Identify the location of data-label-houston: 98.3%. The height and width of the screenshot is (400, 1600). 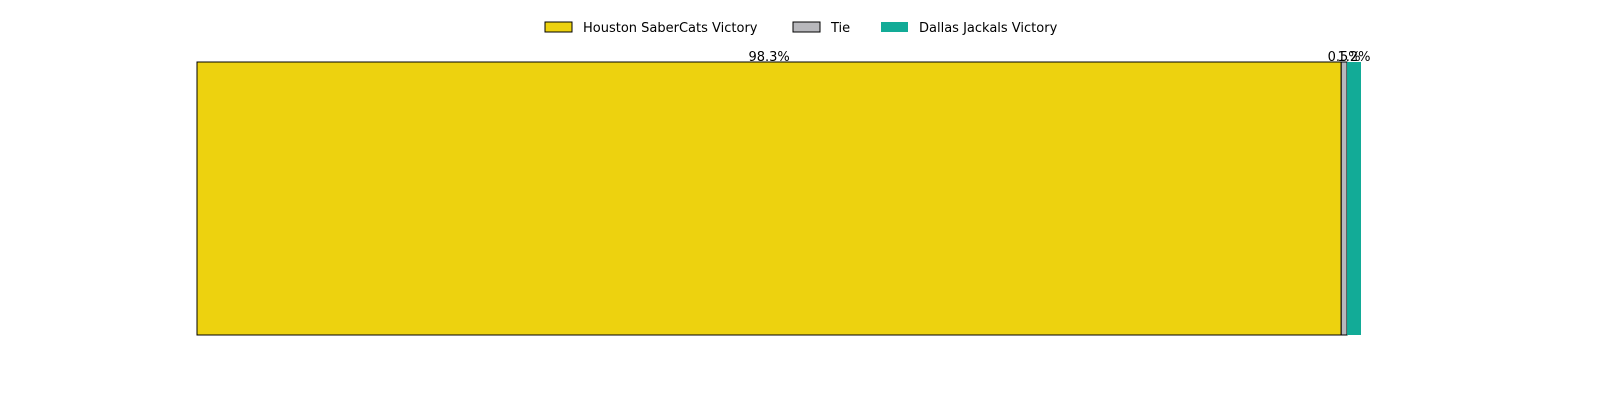
(768, 57).